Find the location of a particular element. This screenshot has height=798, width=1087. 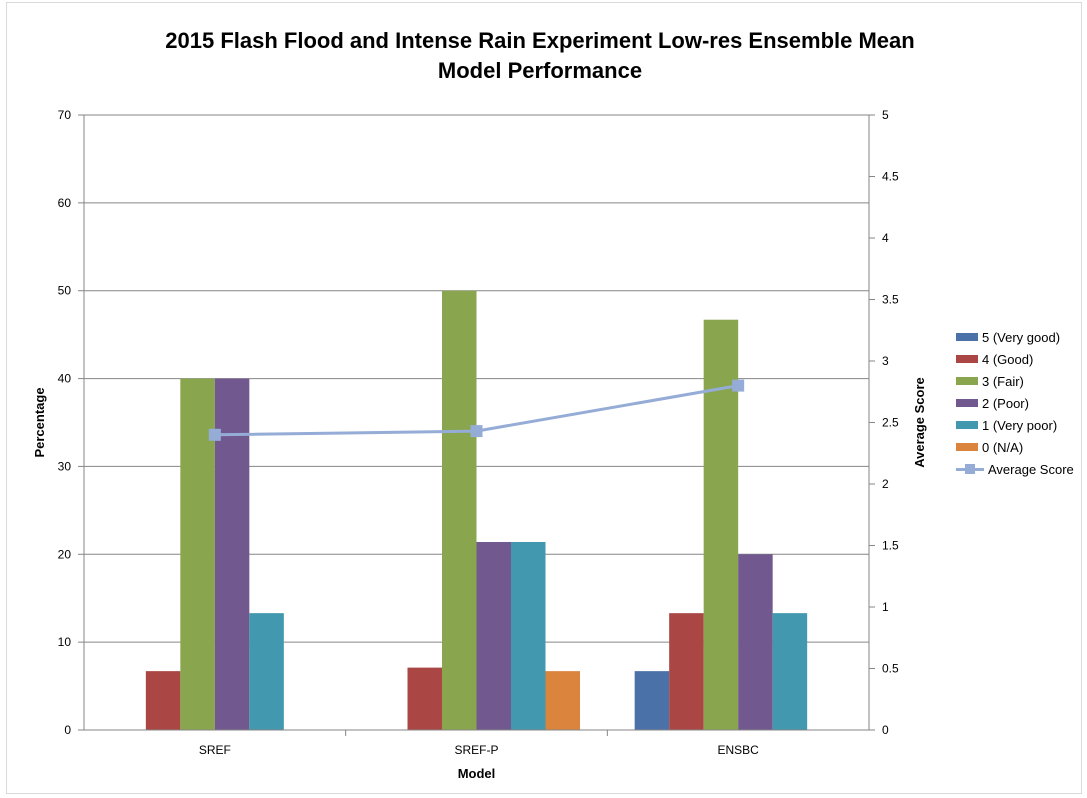

y-axis-title: Percentage is located at coordinates (39, 422).